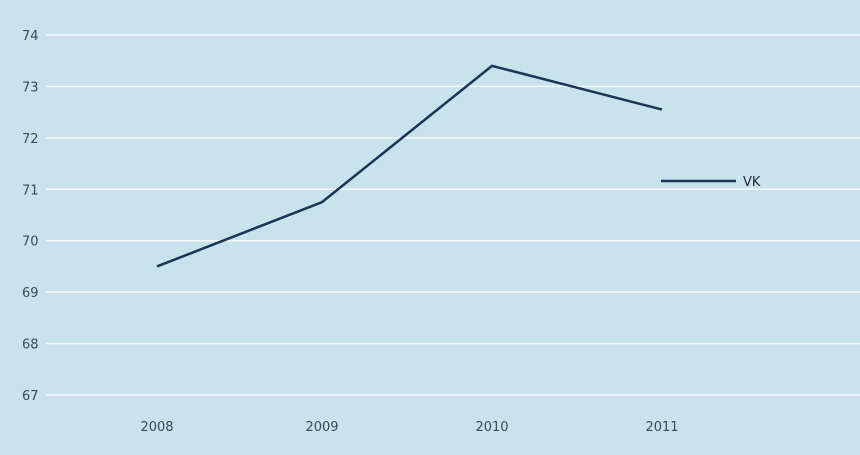 This screenshot has width=860, height=455. What do you see at coordinates (30, 87) in the screenshot?
I see `y-tick-label: 73` at bounding box center [30, 87].